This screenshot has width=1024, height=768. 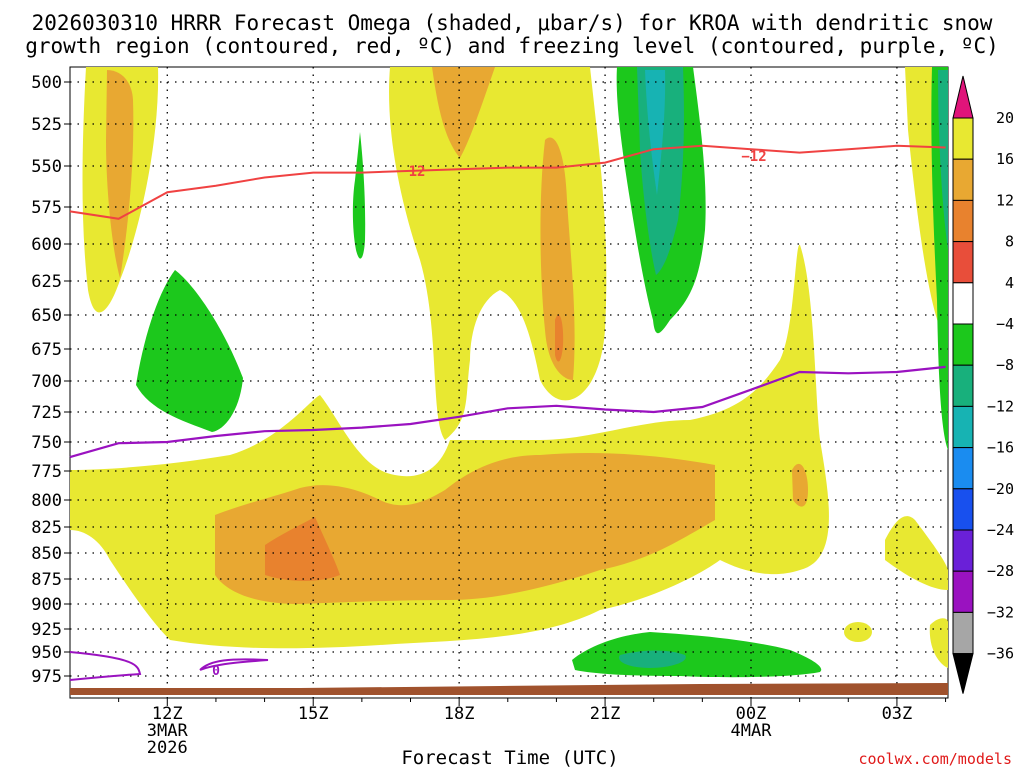 What do you see at coordinates (509, 757) in the screenshot?
I see `x-axis-label: Forecast Time (UTC)` at bounding box center [509, 757].